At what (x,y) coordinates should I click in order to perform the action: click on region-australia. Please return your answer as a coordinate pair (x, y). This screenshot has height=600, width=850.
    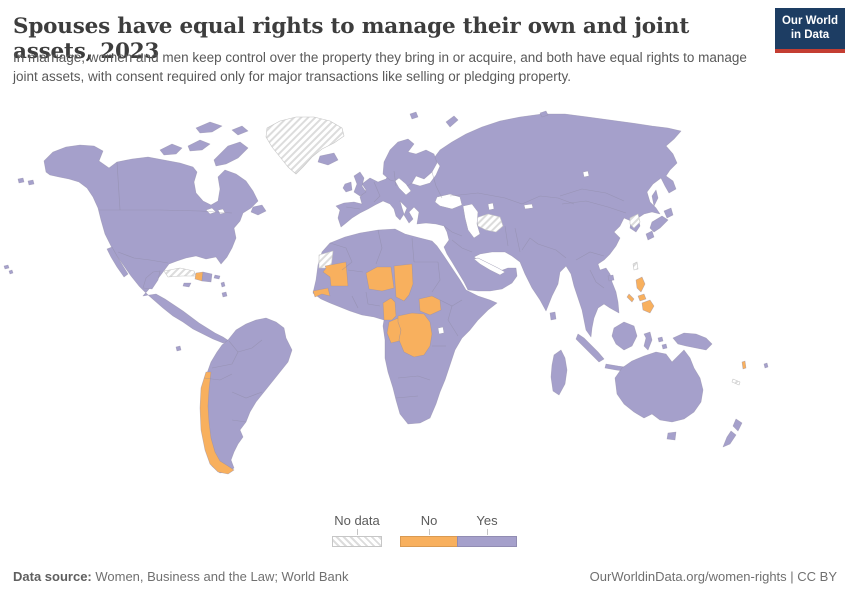
    Looking at the image, I should click on (659, 386).